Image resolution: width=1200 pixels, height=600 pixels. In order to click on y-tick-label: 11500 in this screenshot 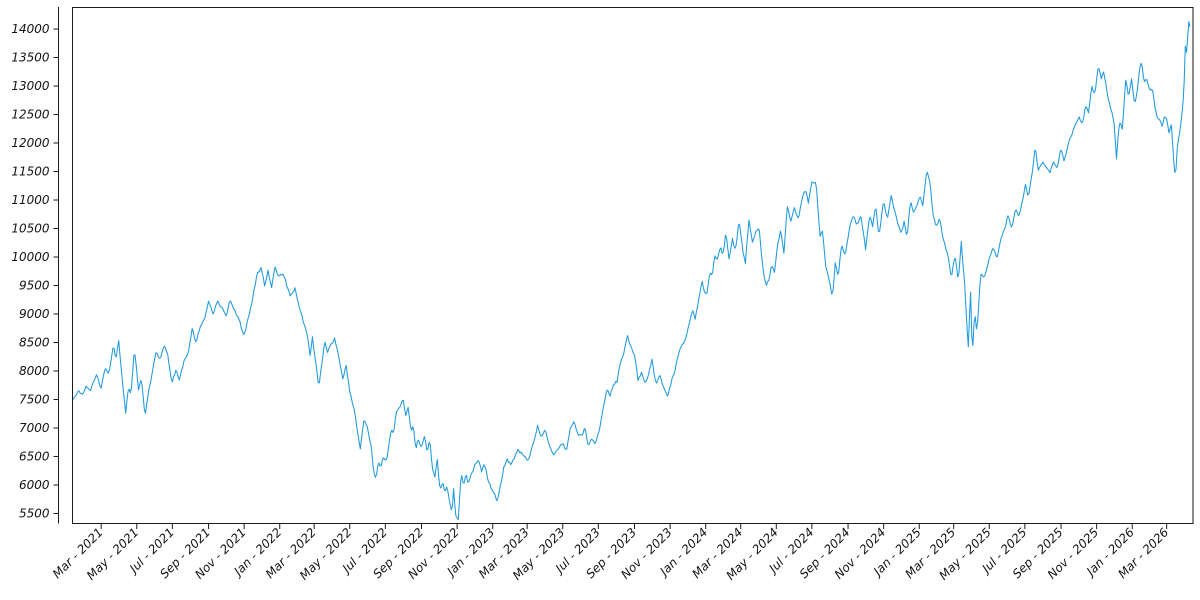, I will do `click(30, 172)`.